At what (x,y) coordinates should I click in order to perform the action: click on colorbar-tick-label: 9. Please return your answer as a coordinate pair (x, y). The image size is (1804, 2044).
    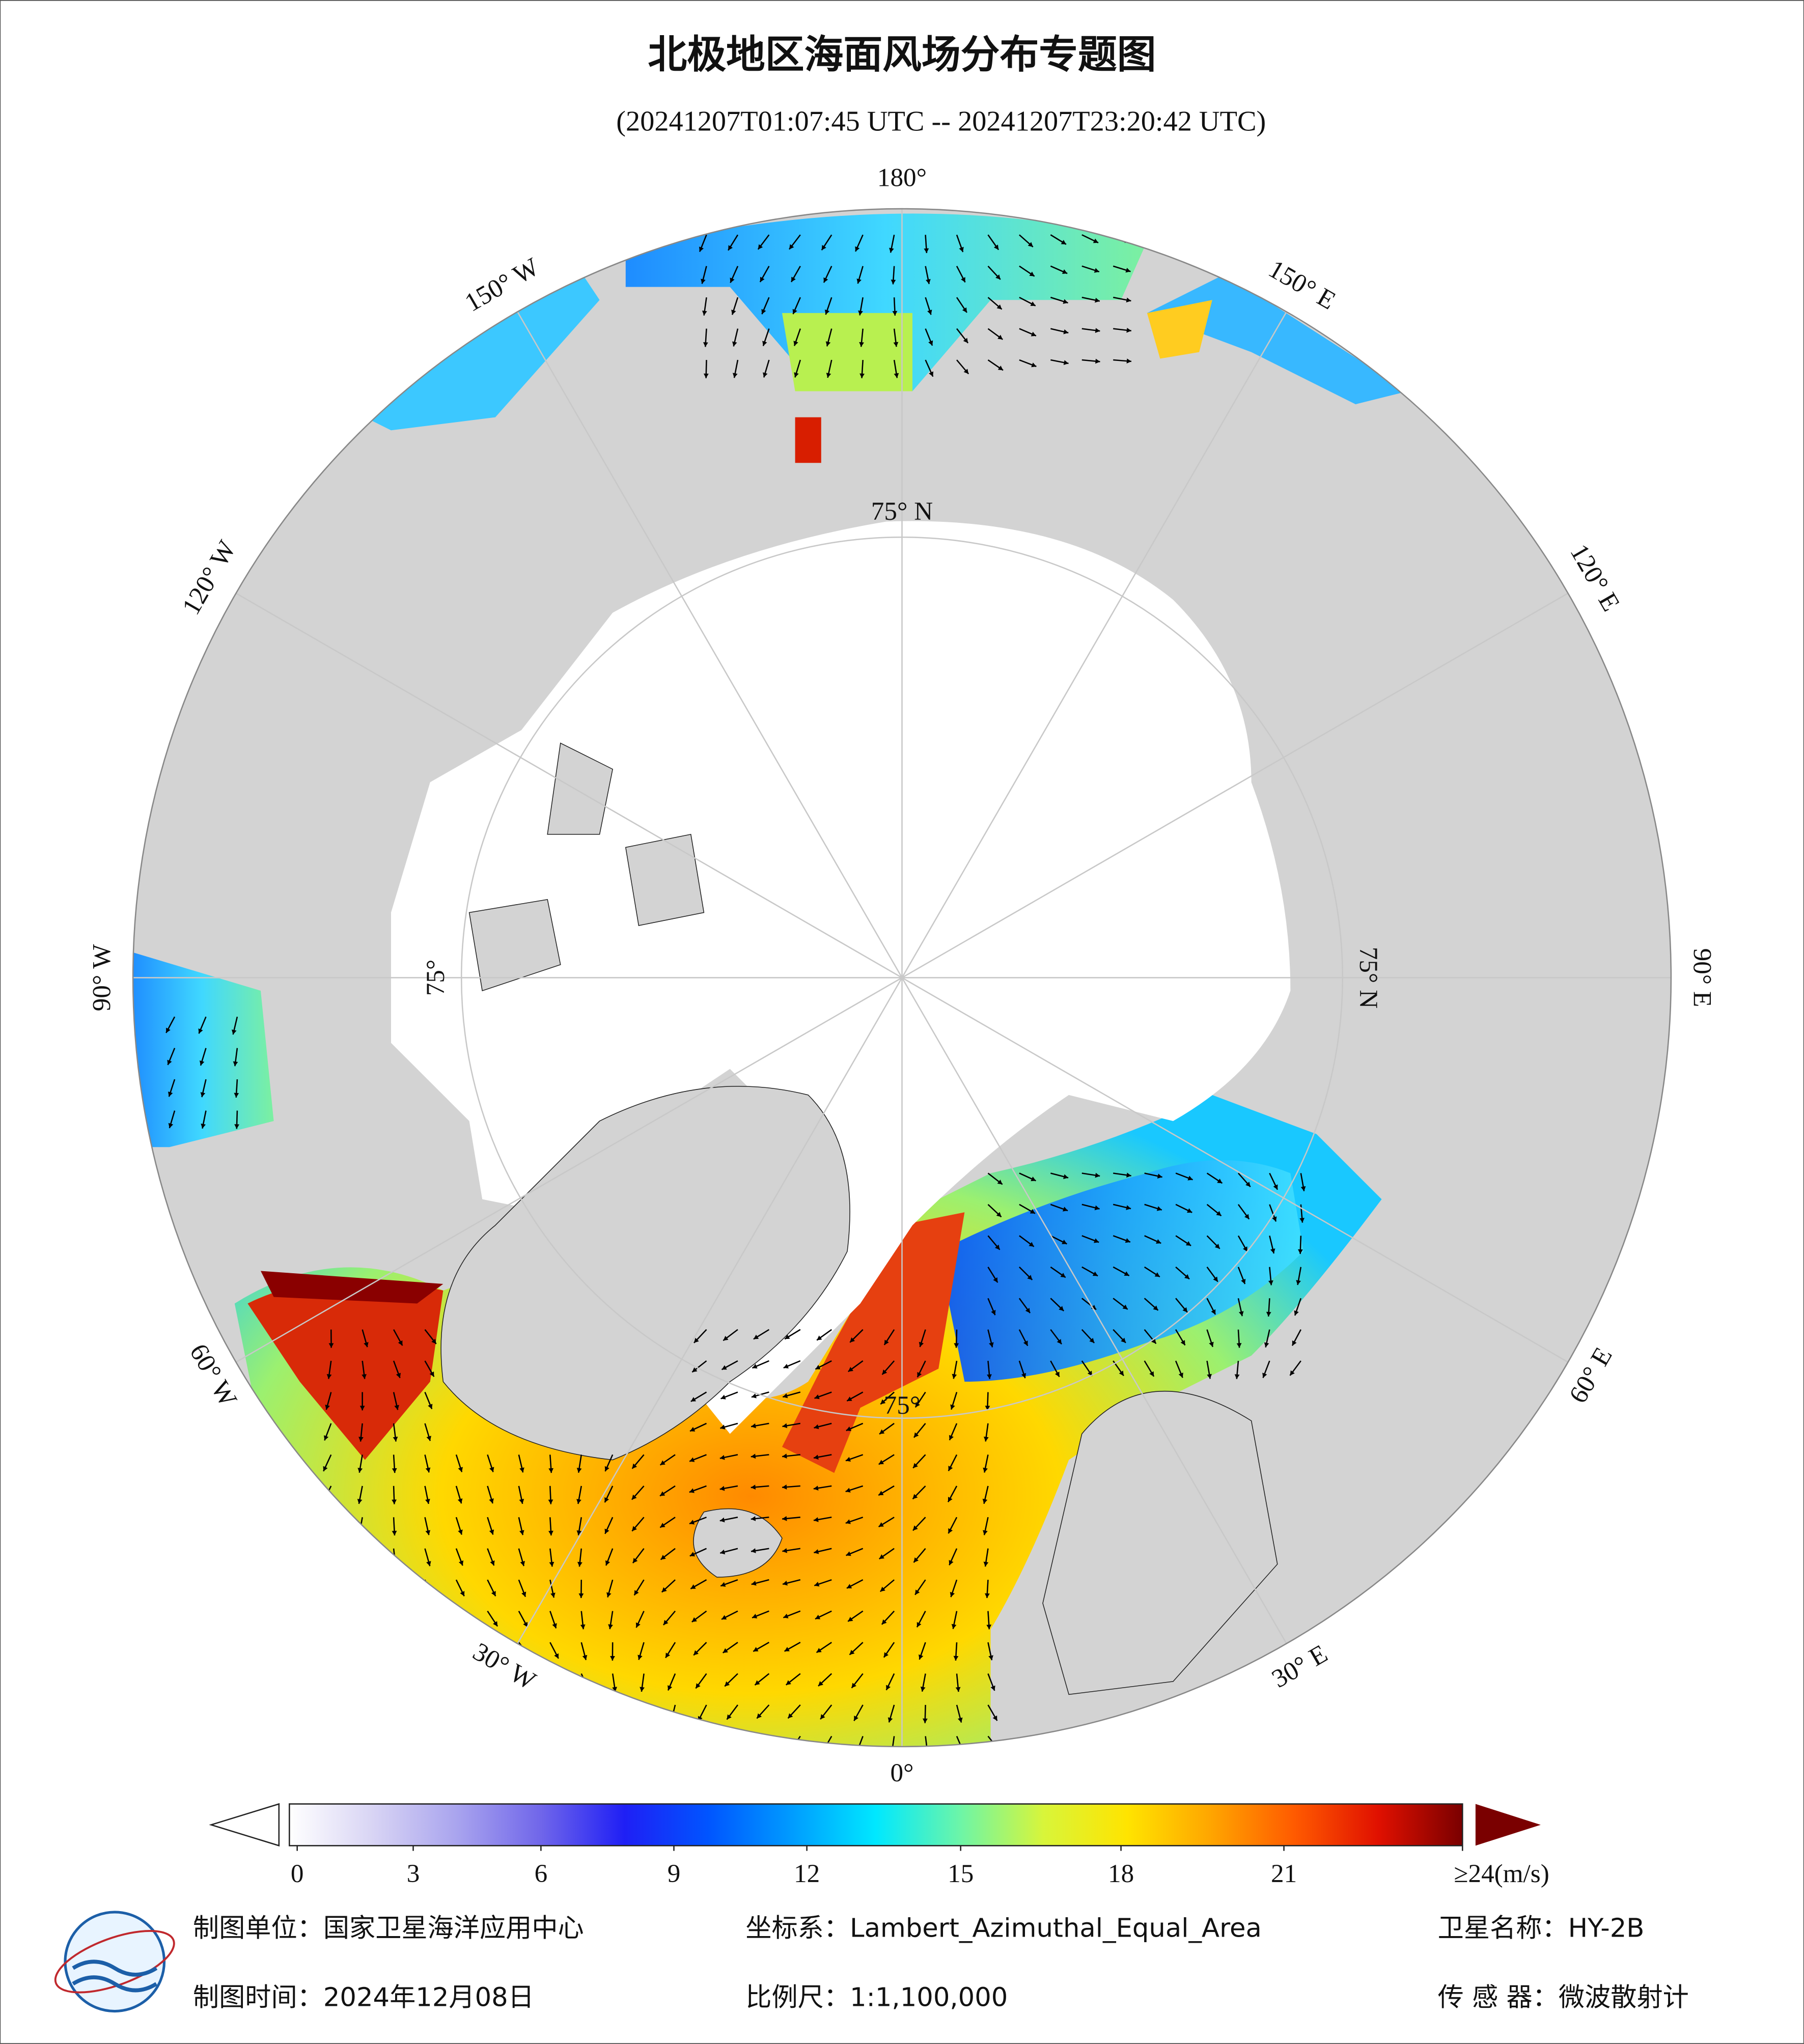
    Looking at the image, I should click on (674, 1873).